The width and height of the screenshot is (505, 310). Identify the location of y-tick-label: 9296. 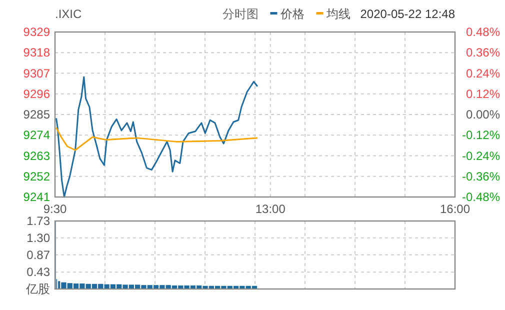
(36, 93).